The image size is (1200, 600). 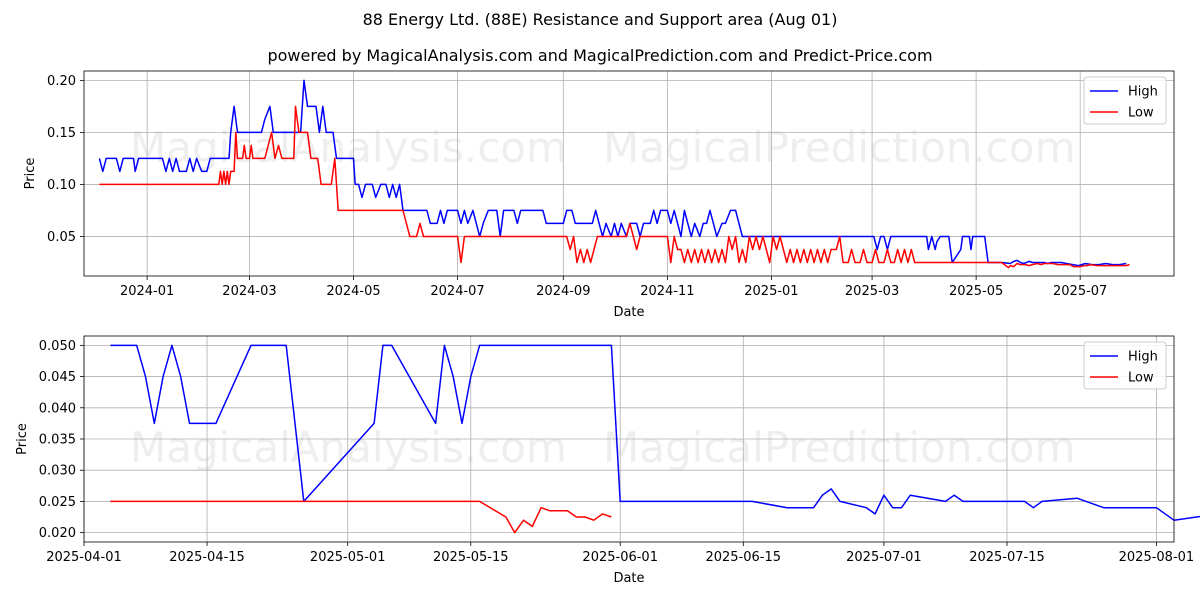 I want to click on x-tick-label: 2024-03, so click(x=249, y=291).